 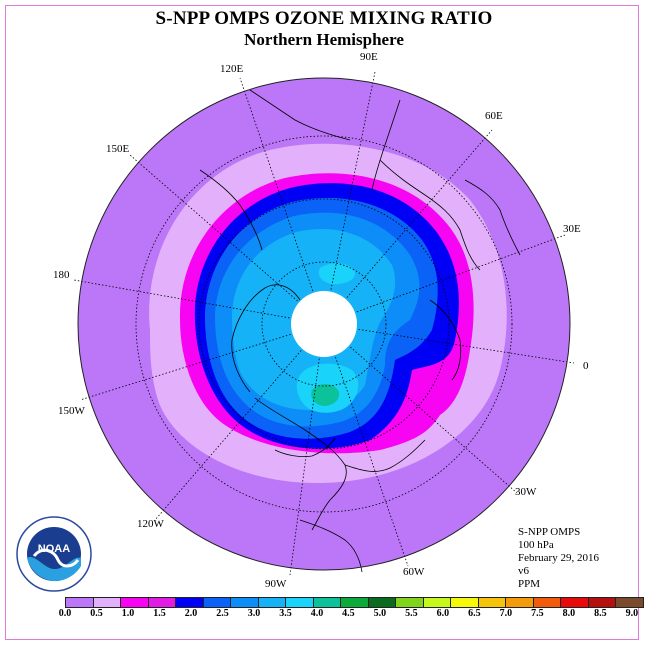 I want to click on colorbar, so click(x=354, y=602).